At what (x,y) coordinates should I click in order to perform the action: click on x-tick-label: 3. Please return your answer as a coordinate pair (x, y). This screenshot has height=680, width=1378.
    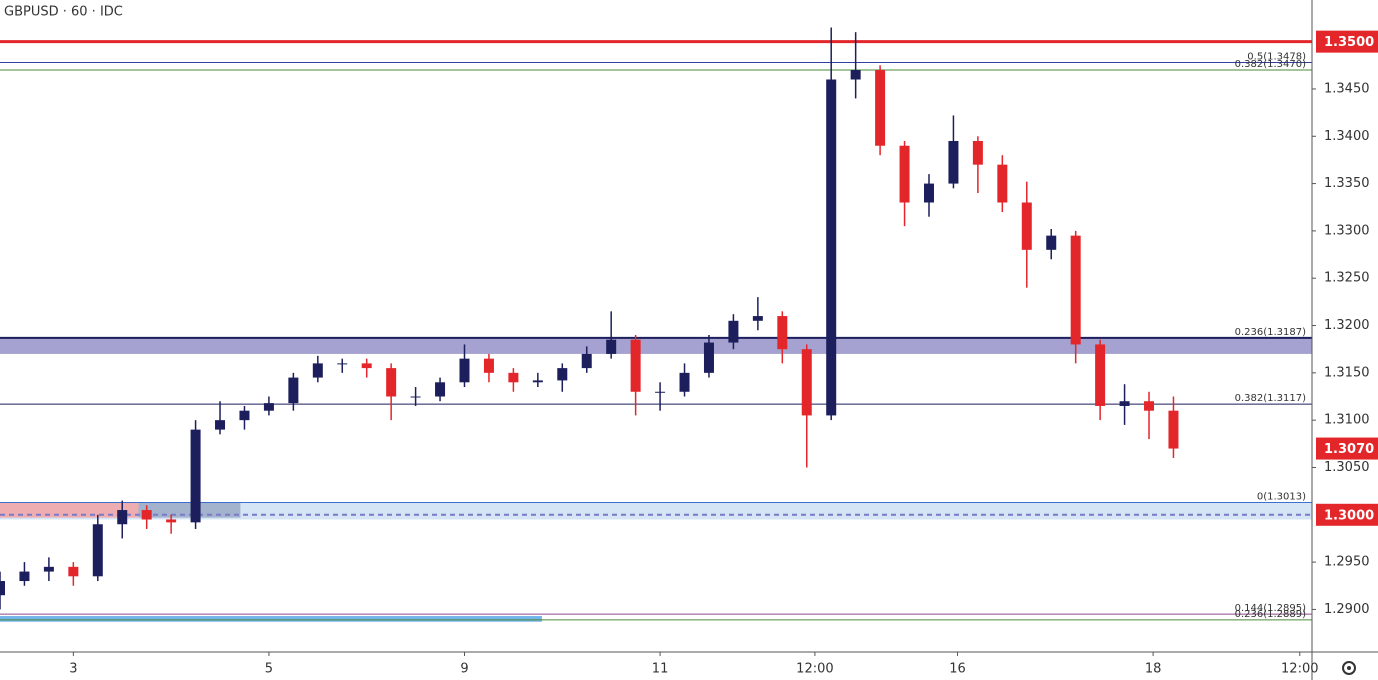
    Looking at the image, I should click on (73, 669).